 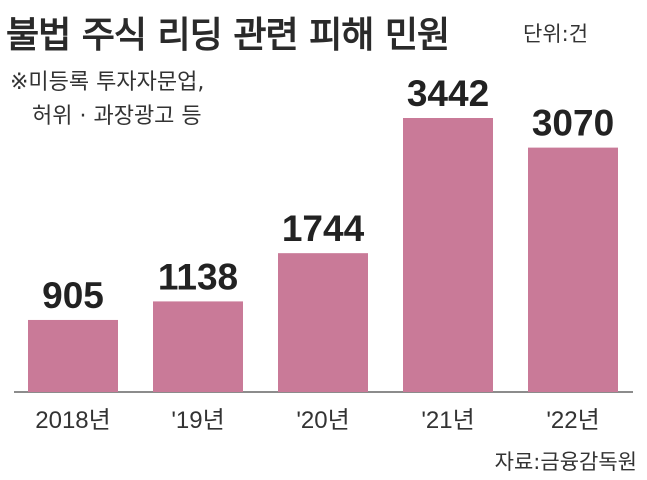 I want to click on value-label-0: 905, so click(x=73, y=295).